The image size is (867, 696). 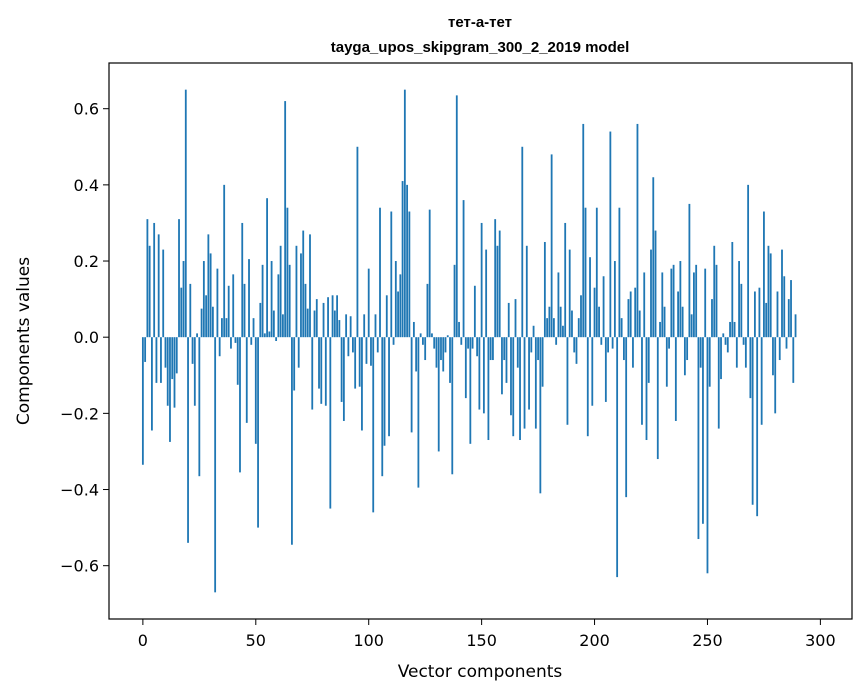 I want to click on chart-title: тет-а-тет, so click(x=480, y=22).